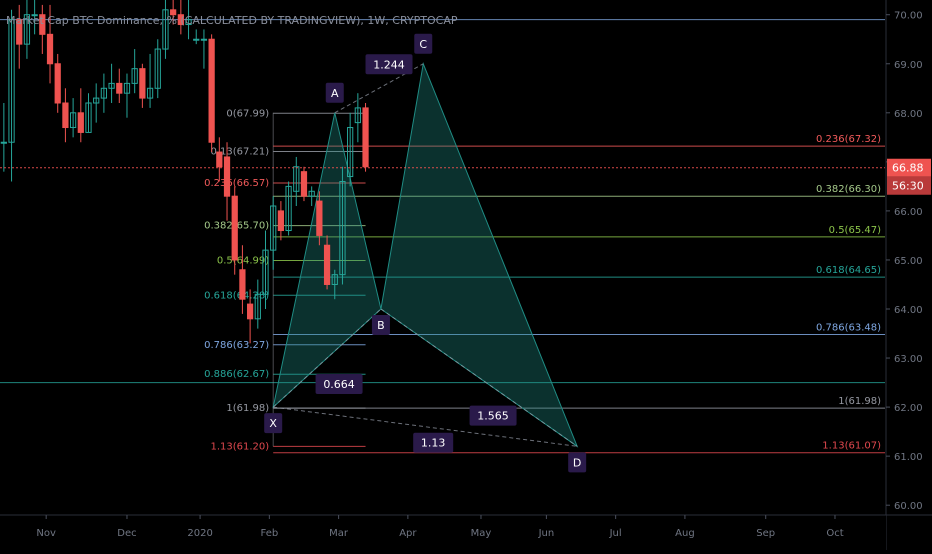 The height and width of the screenshot is (554, 932). What do you see at coordinates (909, 275) in the screenshot?
I see `y-axis-background` at bounding box center [909, 275].